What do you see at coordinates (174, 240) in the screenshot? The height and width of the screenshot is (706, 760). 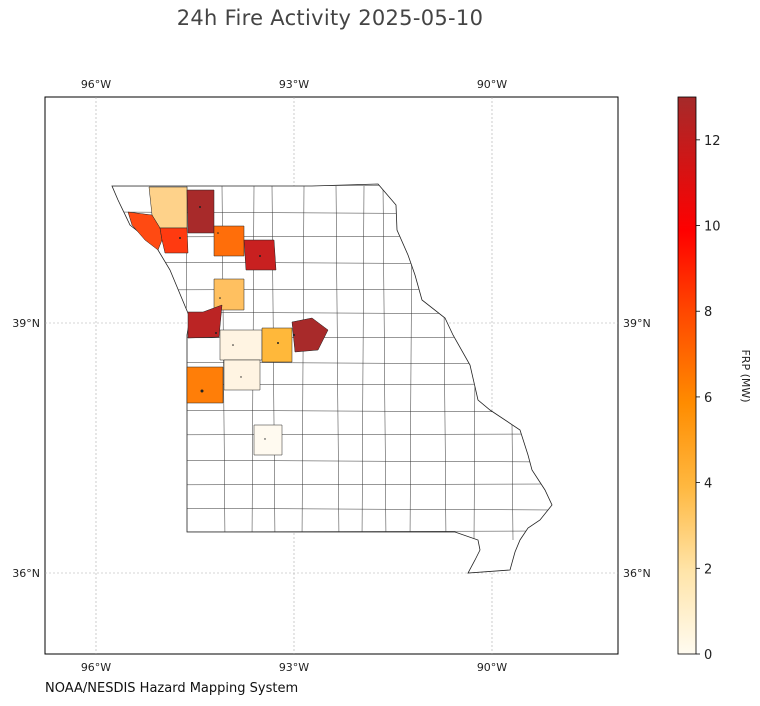 I see `county-andrew` at bounding box center [174, 240].